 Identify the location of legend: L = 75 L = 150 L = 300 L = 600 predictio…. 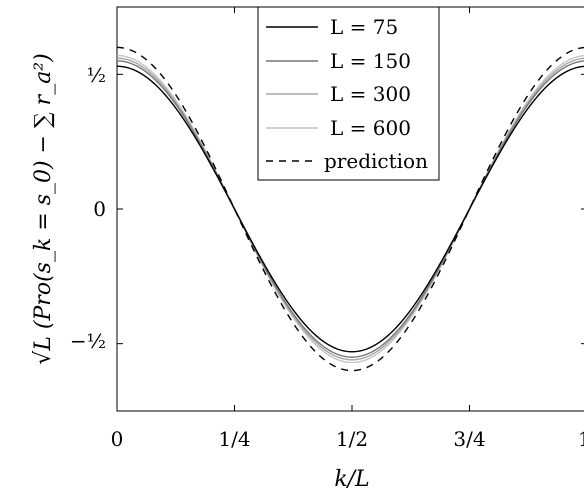
(348, 93).